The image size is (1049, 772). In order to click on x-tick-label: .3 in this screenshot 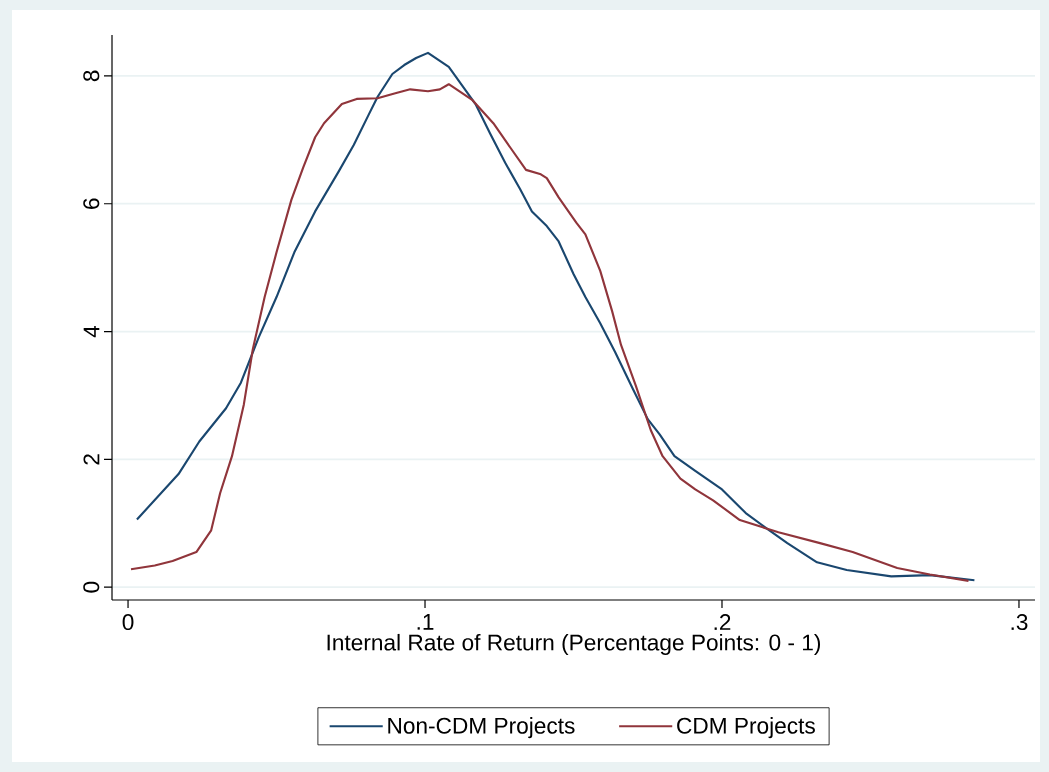, I will do `click(1019, 622)`.